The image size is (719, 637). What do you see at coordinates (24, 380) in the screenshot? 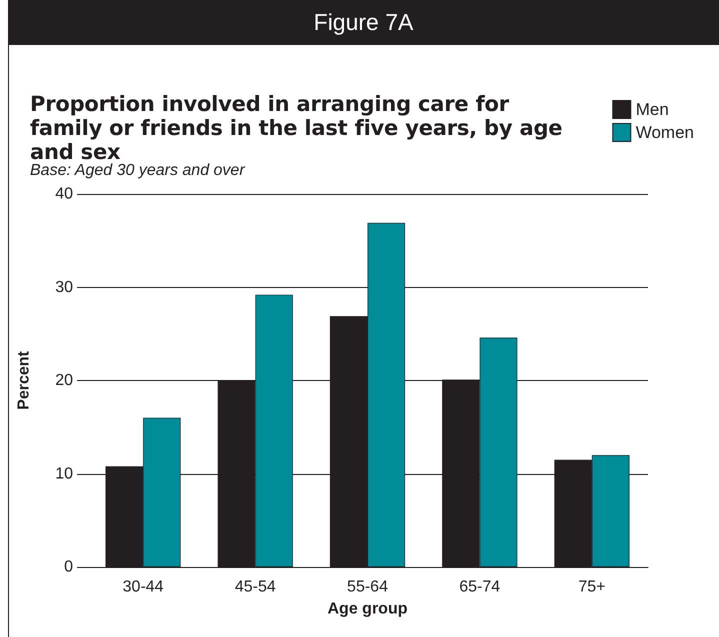
I see `y-axis-title: Percent` at bounding box center [24, 380].